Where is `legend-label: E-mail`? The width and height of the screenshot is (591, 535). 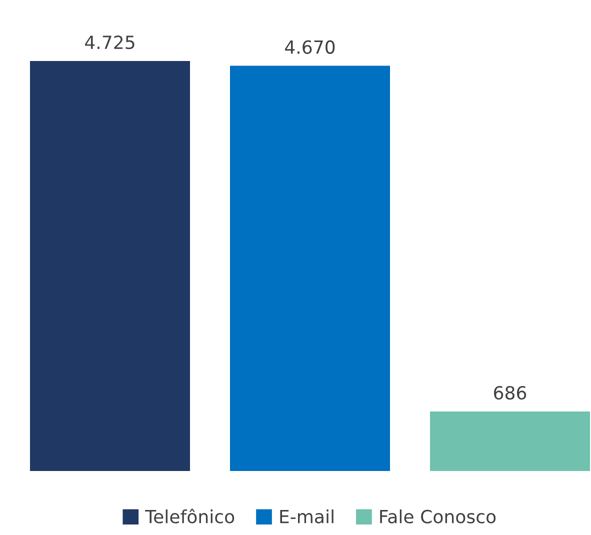 legend-label: E-mail is located at coordinates (307, 516).